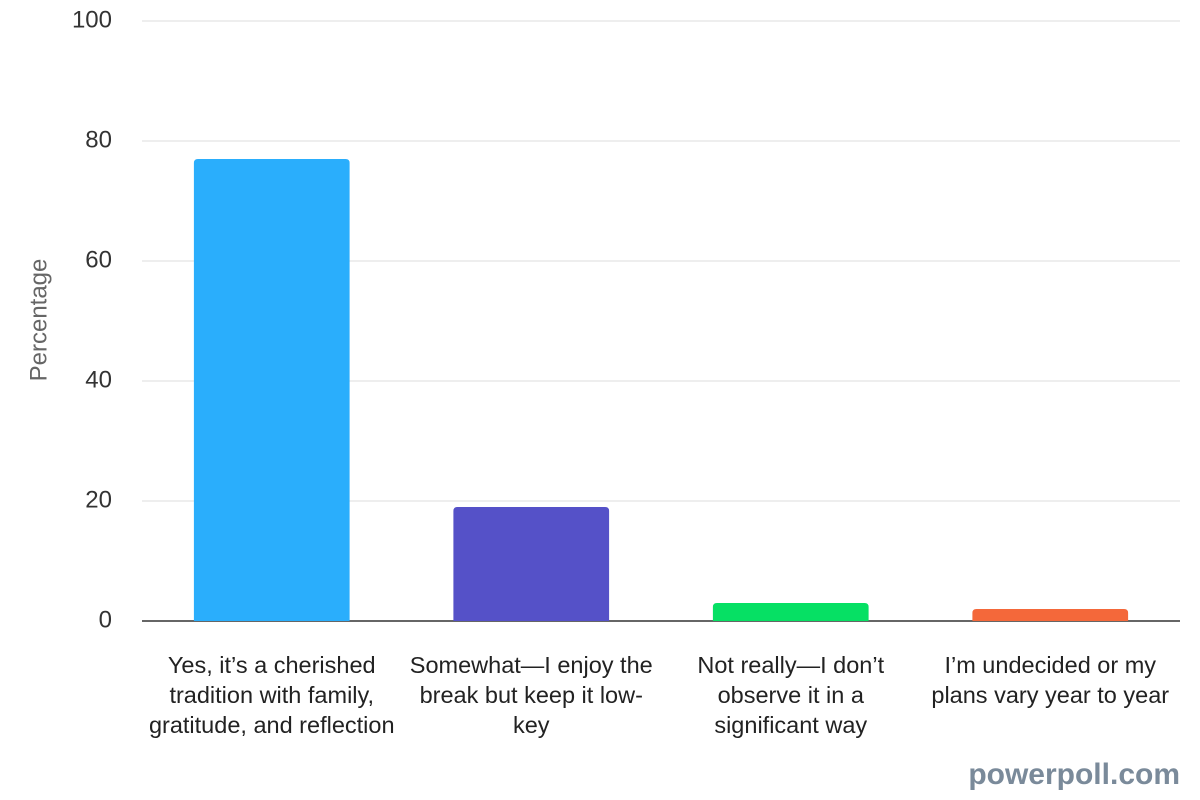 The width and height of the screenshot is (1200, 800). What do you see at coordinates (98, 499) in the screenshot?
I see `y-tick-label: 20` at bounding box center [98, 499].